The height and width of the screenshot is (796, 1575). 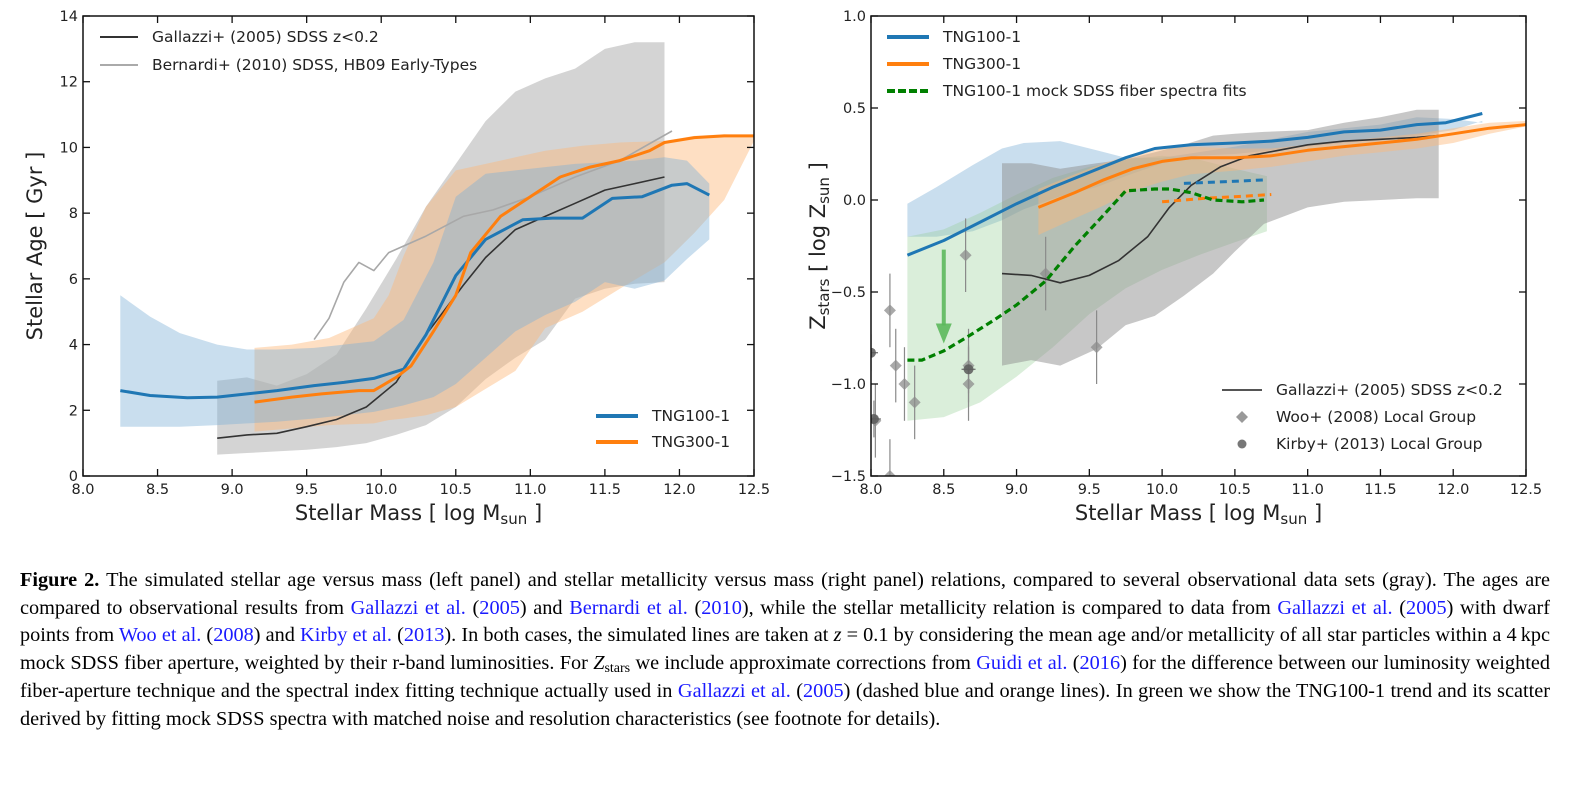 What do you see at coordinates (824, 296) in the screenshot?
I see `y-axis-title-sub: stars` at bounding box center [824, 296].